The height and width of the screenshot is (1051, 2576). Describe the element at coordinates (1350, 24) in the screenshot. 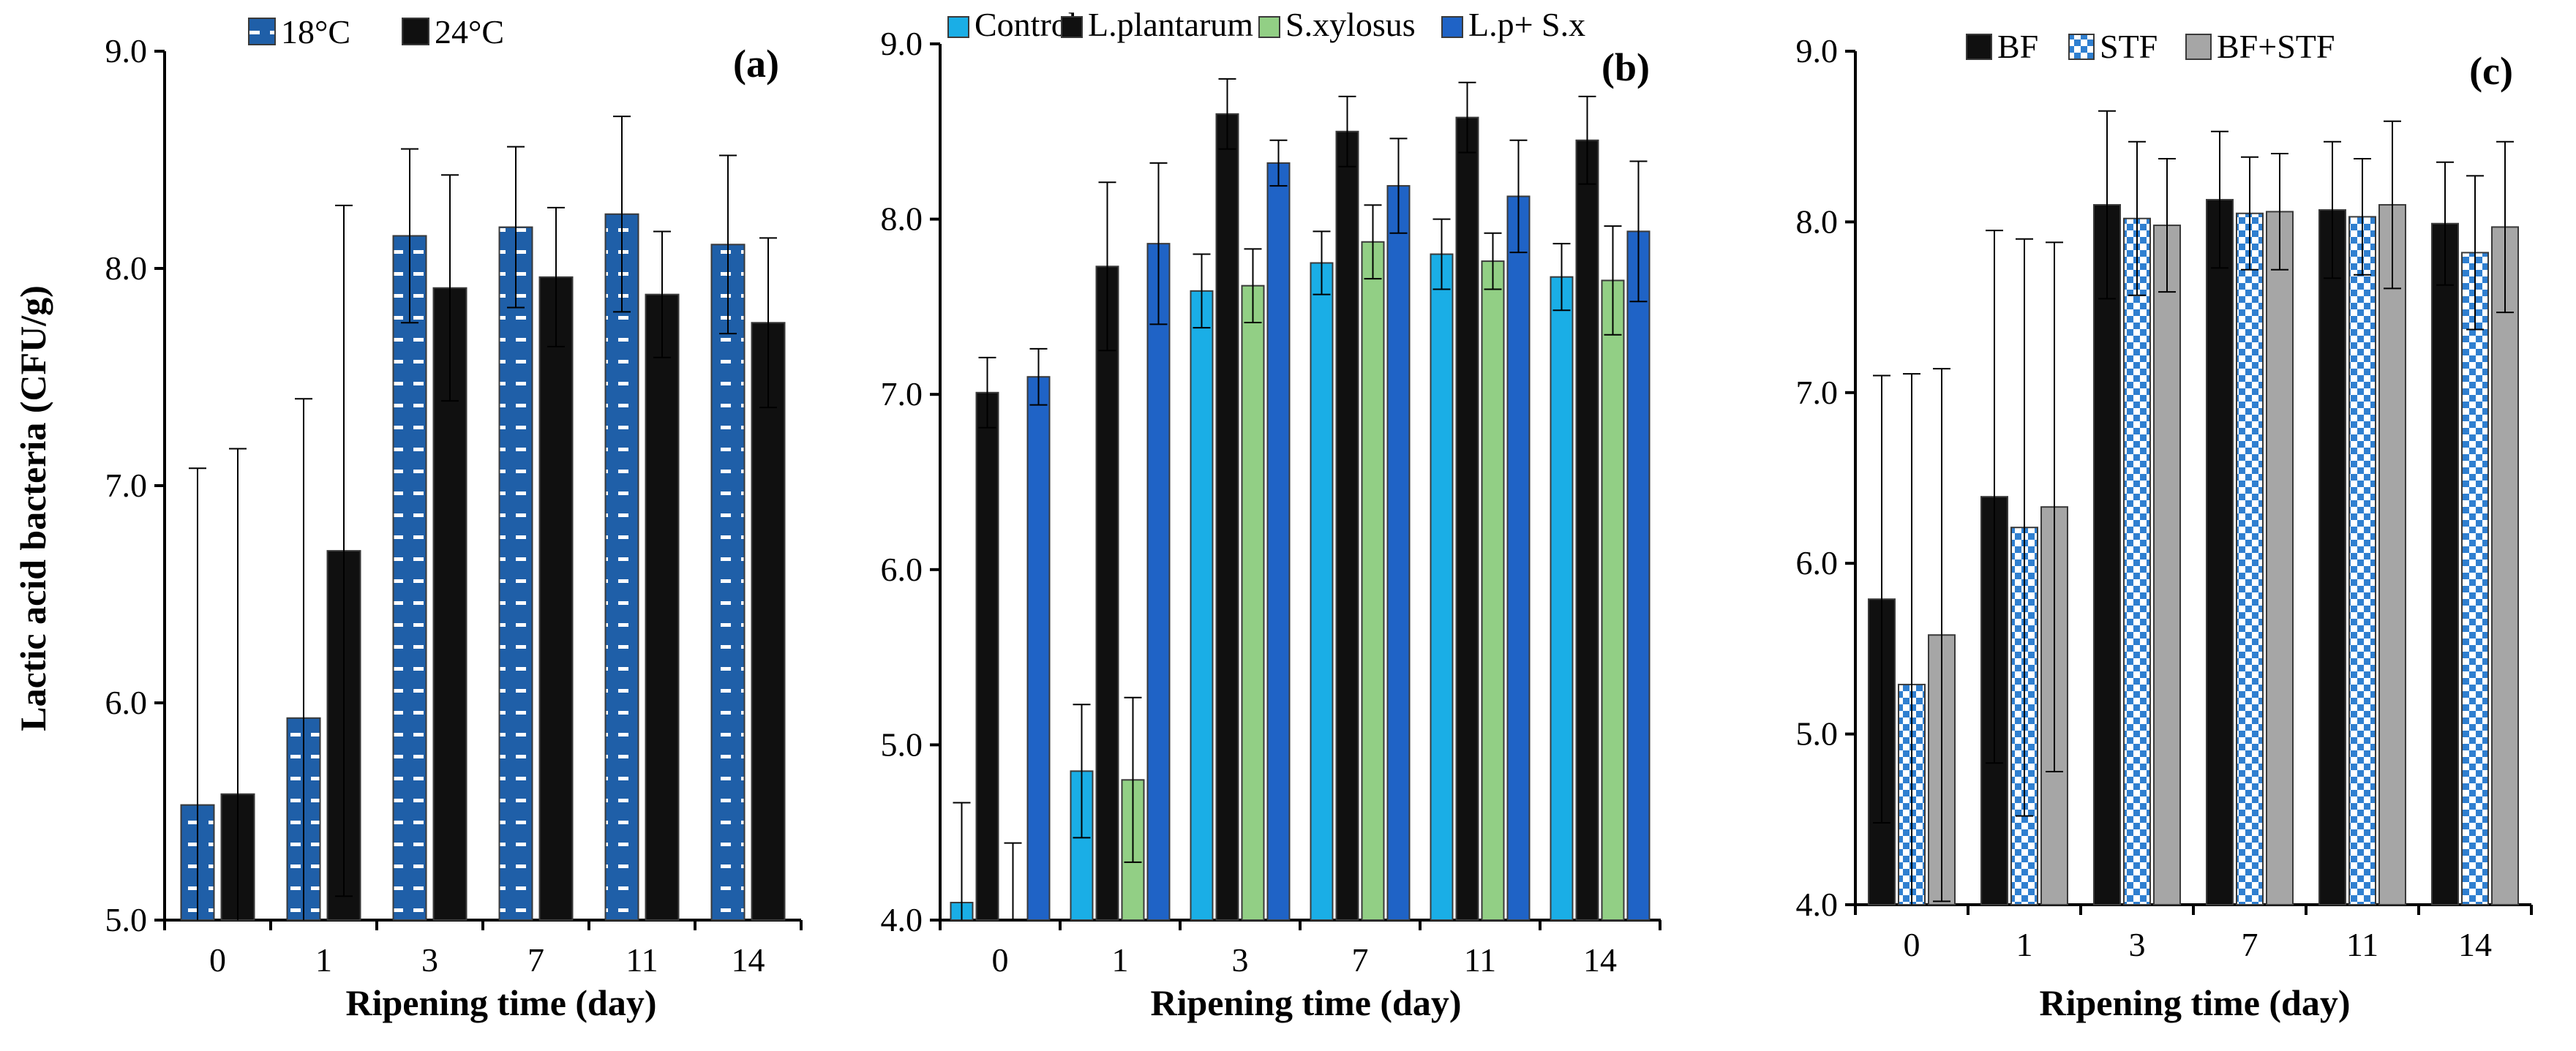

I see `legend-label: S.xylosus` at that location.